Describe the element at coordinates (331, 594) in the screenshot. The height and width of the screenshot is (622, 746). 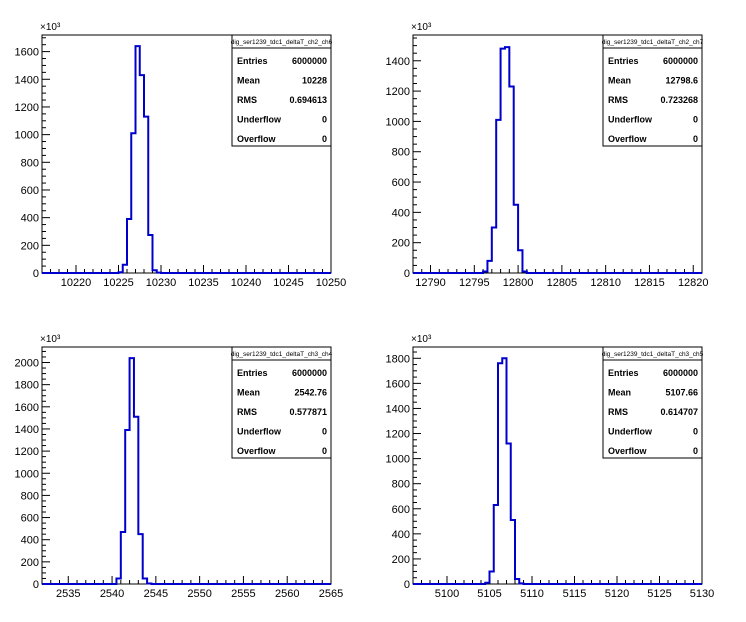
I see `x-tick-label: 2565` at that location.